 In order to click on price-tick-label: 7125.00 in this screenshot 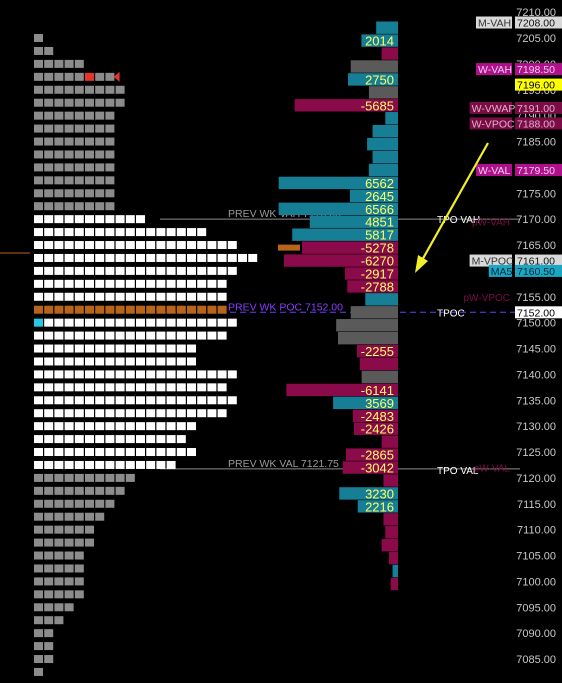, I will do `click(536, 453)`.